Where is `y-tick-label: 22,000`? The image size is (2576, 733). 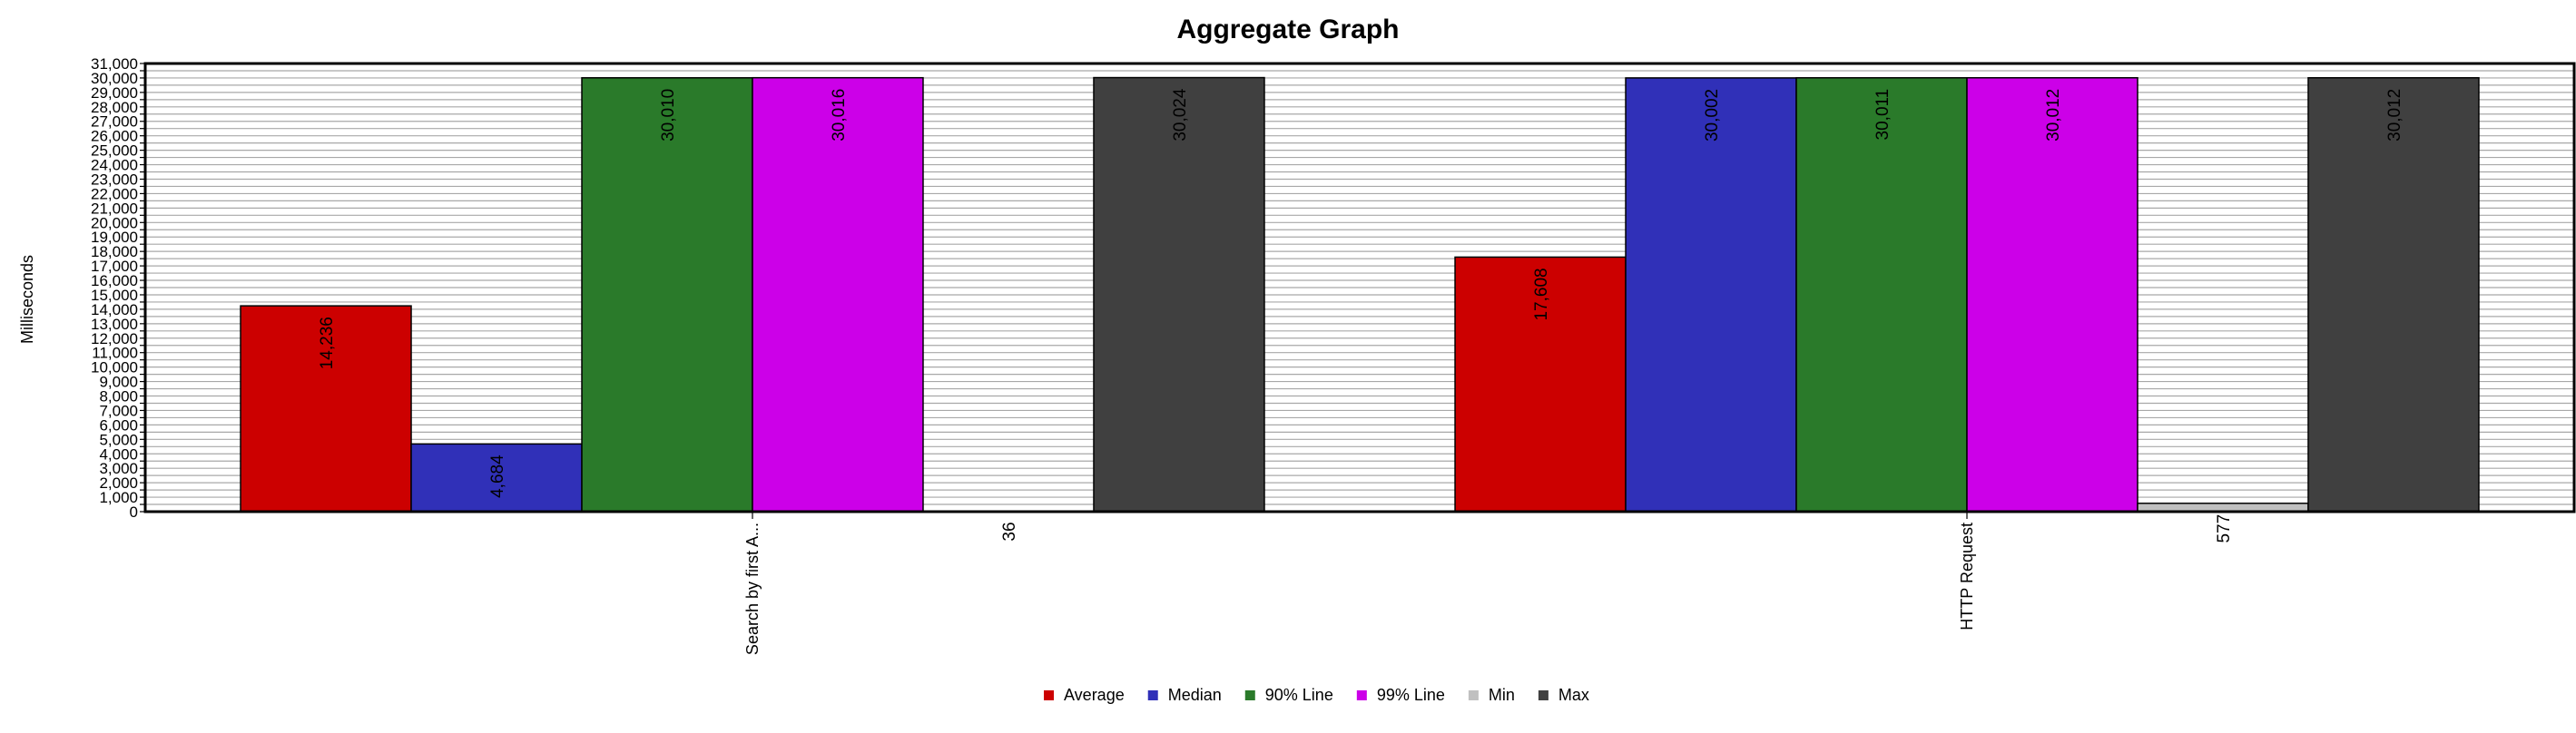
y-tick-label: 22,000 is located at coordinates (114, 194).